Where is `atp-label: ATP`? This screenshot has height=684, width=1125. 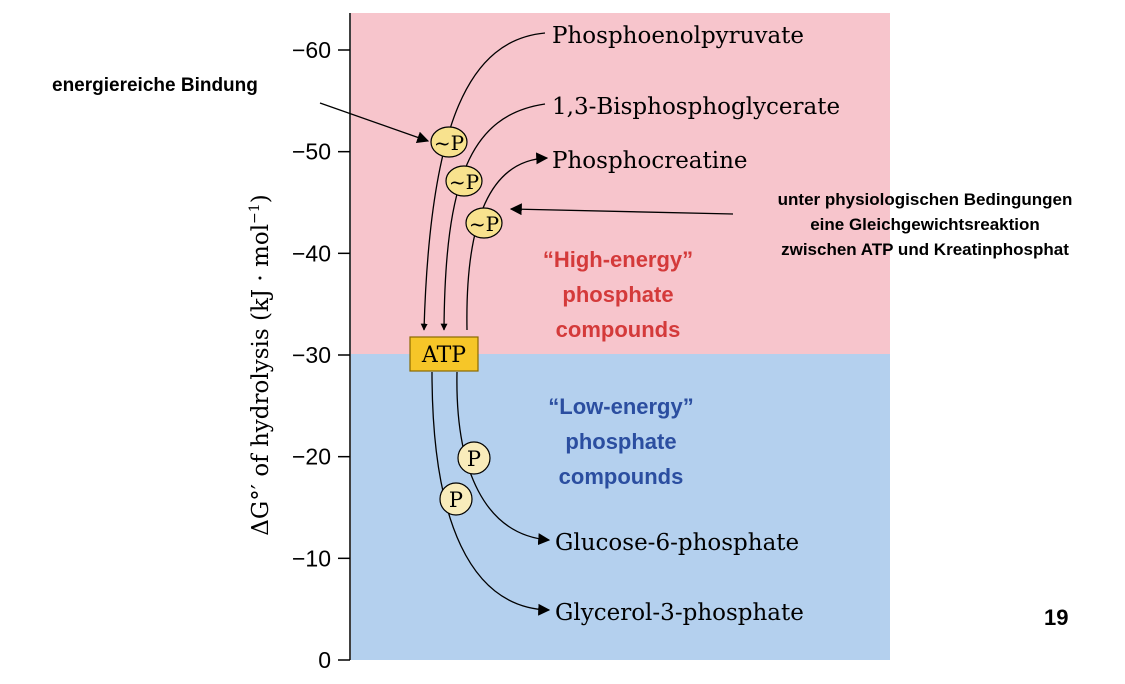
atp-label: ATP is located at coordinates (443, 355).